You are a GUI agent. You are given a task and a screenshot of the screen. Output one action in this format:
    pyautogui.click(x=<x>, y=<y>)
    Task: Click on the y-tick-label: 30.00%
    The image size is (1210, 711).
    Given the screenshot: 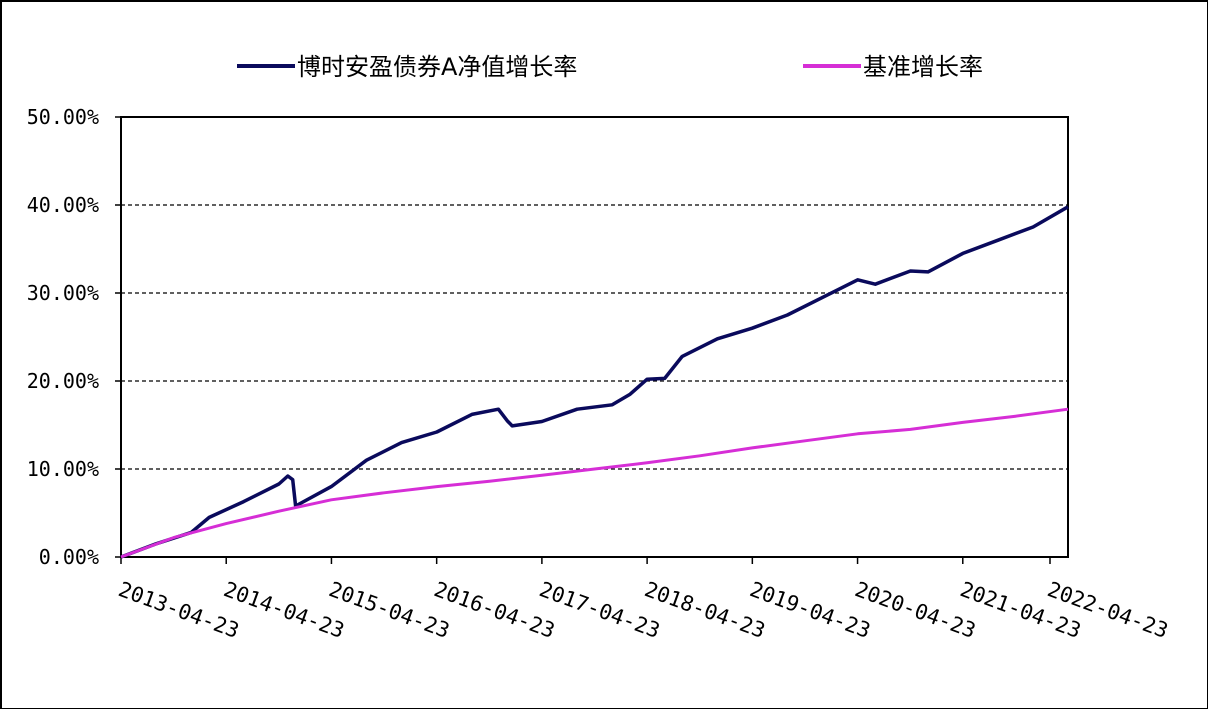 What is the action you would take?
    pyautogui.click(x=63, y=293)
    